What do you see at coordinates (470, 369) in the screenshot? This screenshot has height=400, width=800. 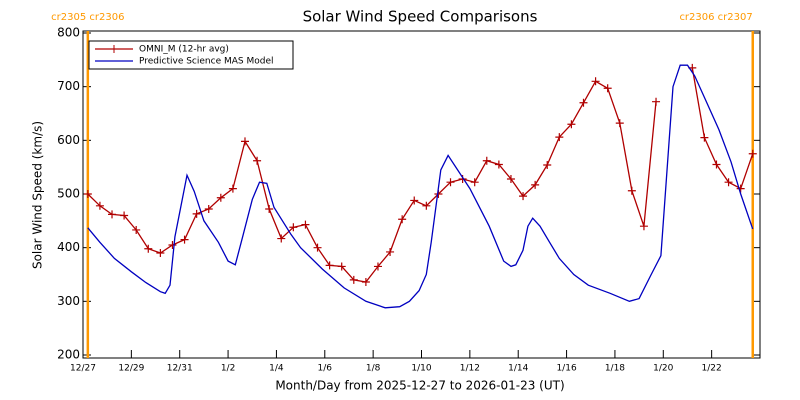 I see `x-tick-label: 1/12` at bounding box center [470, 369].